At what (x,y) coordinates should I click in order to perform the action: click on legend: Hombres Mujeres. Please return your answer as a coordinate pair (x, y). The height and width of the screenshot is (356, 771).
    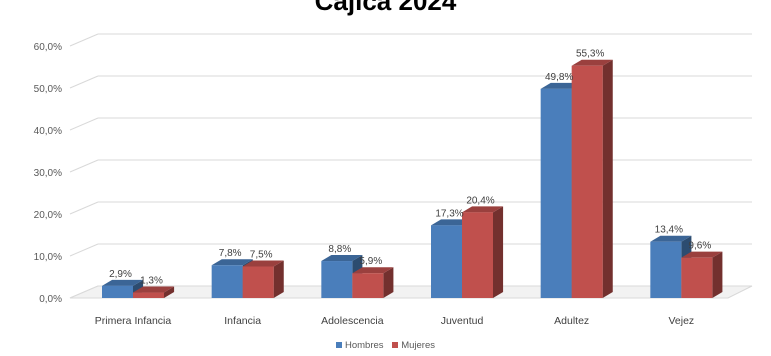
    Looking at the image, I should click on (385, 345).